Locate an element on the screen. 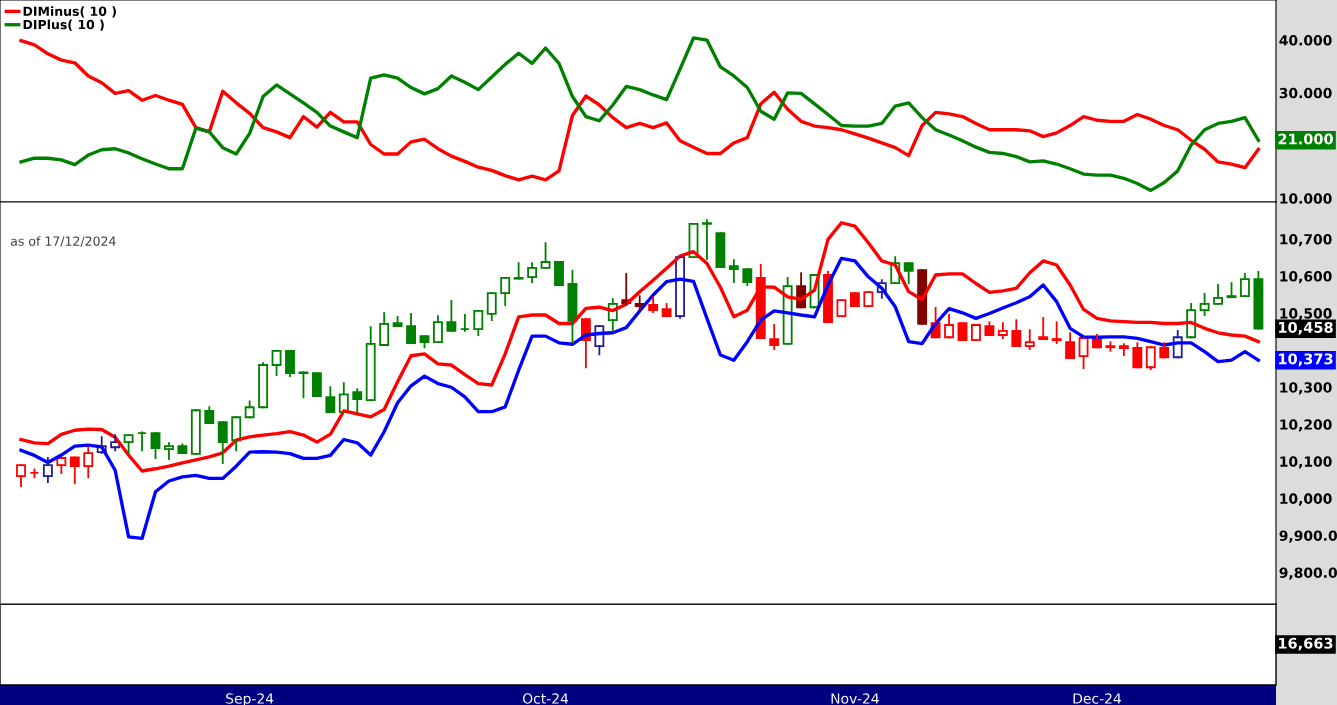 The width and height of the screenshot is (1337, 705). y-tick-label: 9,900.0 is located at coordinates (1308, 536).